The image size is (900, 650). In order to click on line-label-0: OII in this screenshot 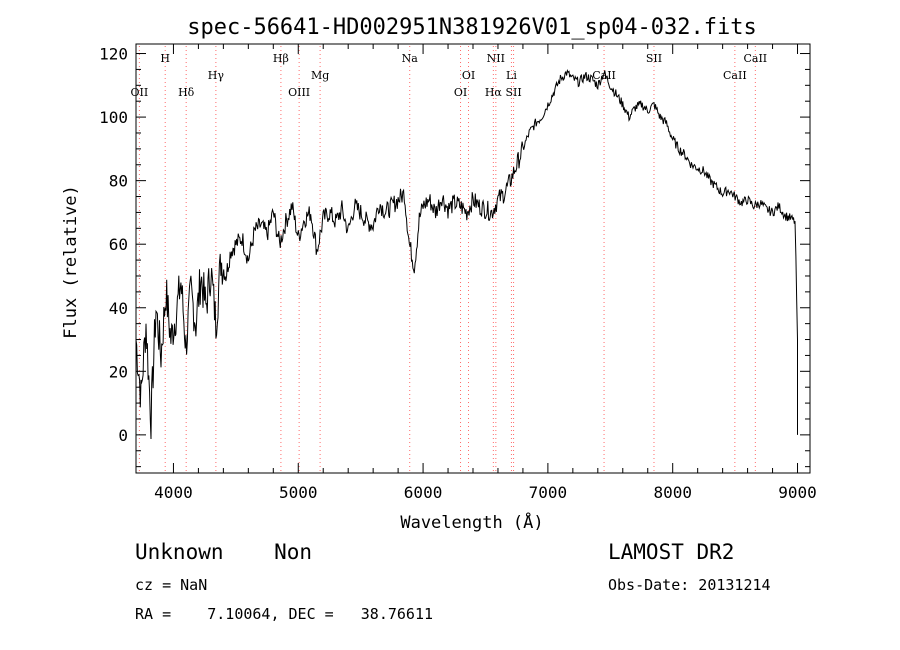, I will do `click(140, 92)`.